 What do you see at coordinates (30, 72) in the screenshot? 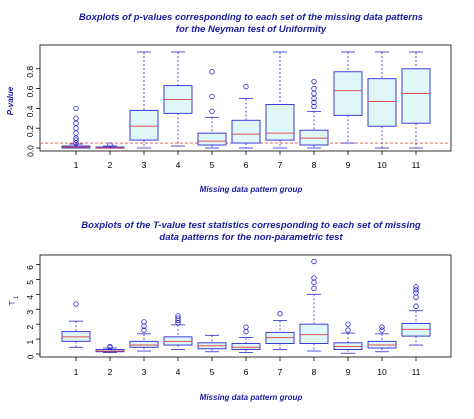
I see `chart1-ytick-label: 0.8` at bounding box center [30, 72].